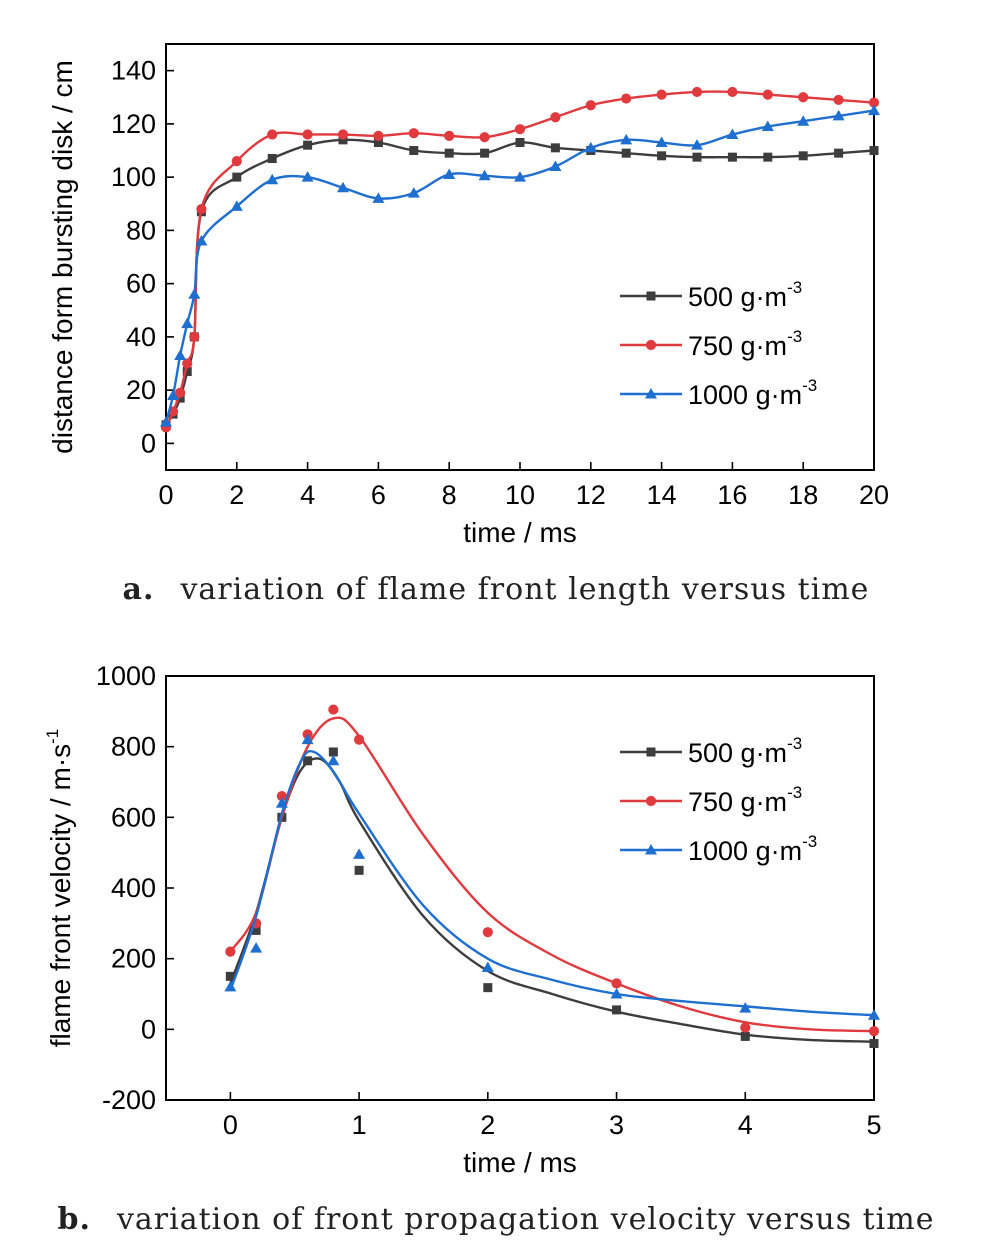 The image size is (992, 1260). What do you see at coordinates (520, 495) in the screenshot?
I see `a-x-tick-label: 10` at bounding box center [520, 495].